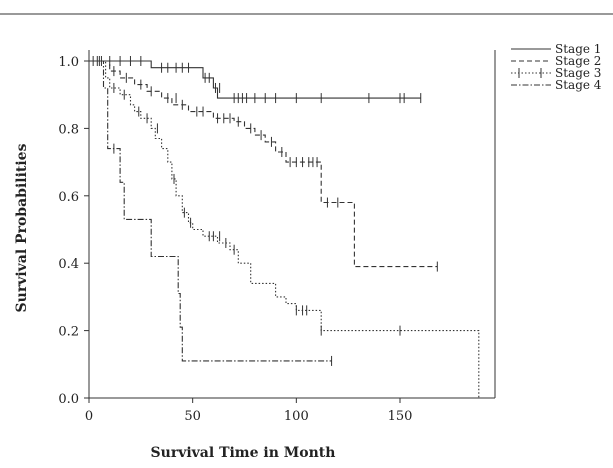  I want to click on y-axis-label: Survival Probabilities, so click(22, 227).